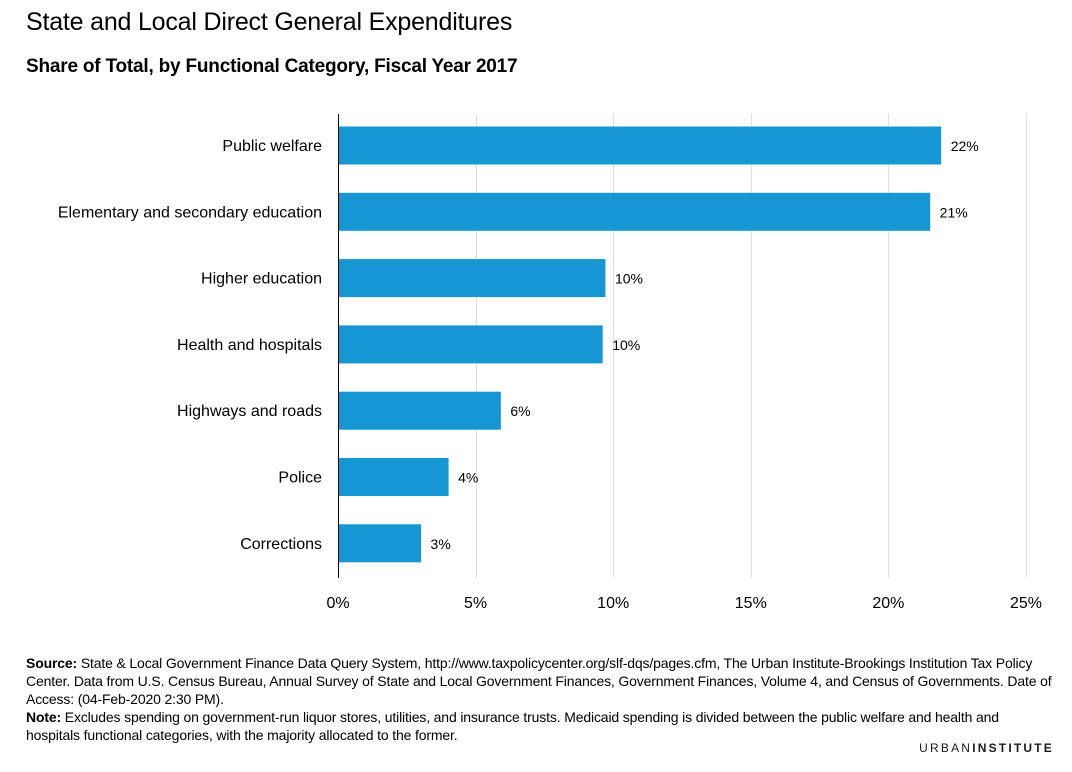 The width and height of the screenshot is (1072, 772). I want to click on category-label: Public welfare, so click(272, 146).